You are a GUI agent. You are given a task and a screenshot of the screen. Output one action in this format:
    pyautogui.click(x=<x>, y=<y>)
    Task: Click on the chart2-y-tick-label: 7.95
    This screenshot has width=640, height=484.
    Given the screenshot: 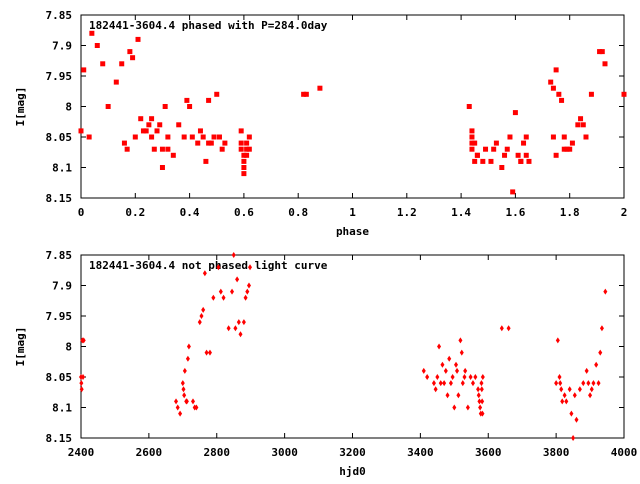 What is the action you would take?
    pyautogui.click(x=59, y=316)
    